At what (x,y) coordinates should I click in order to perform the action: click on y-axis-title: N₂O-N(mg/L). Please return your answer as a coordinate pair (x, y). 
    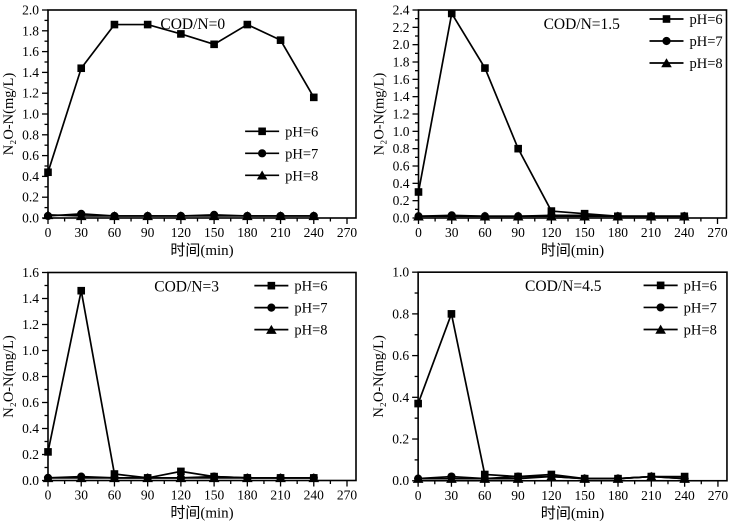
    Looking at the image, I should click on (380, 114).